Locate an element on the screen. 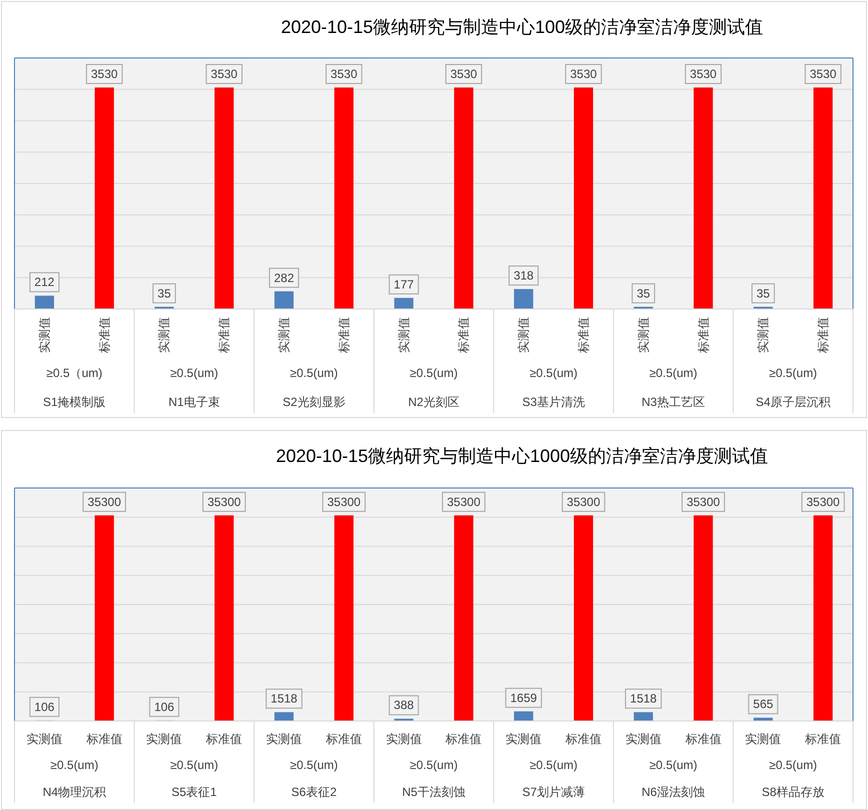  category: S5表征1 is located at coordinates (194, 792).